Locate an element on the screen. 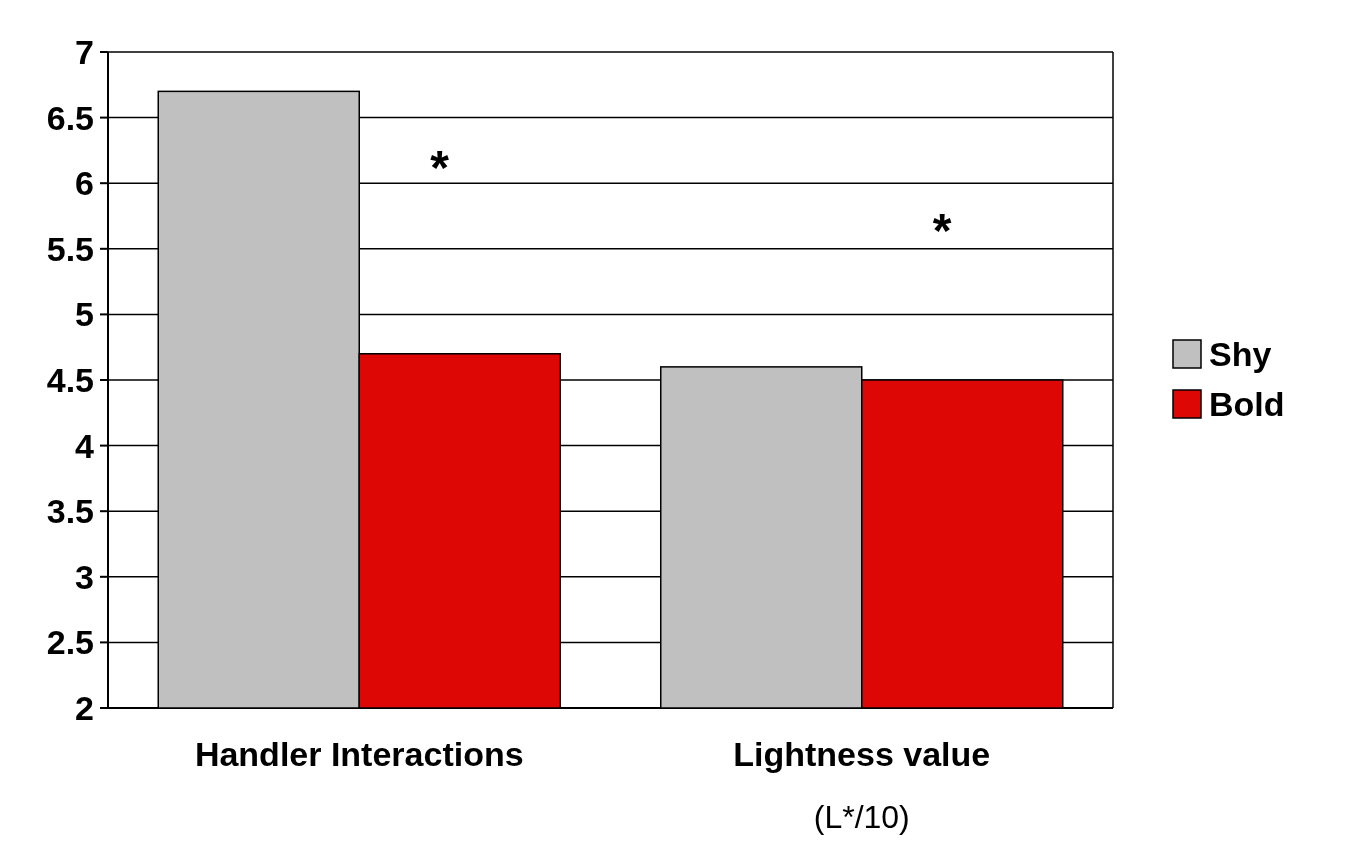 This screenshot has height=858, width=1361. y-tick-label: 7 is located at coordinates (84, 51).